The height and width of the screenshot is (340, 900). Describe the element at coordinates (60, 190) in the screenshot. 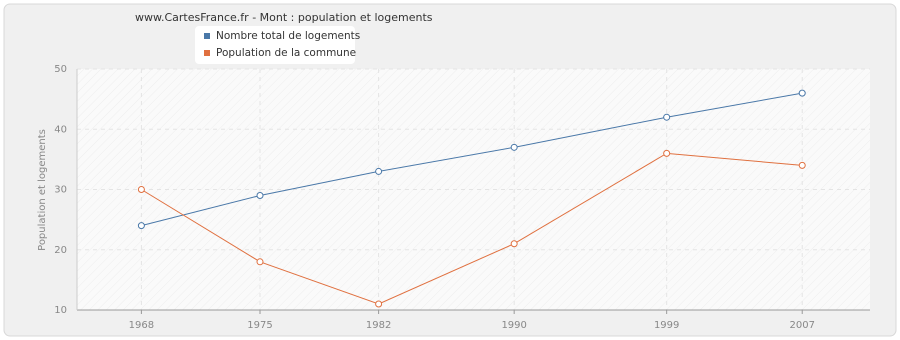

I see `y-tick-label: 30` at that location.